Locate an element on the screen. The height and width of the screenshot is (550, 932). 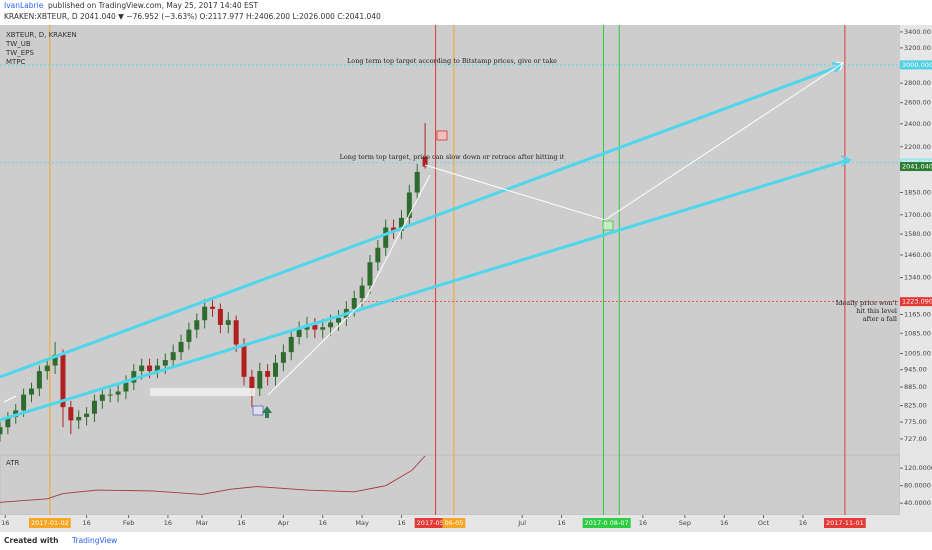
footer-brand: TradingView is located at coordinates (94, 540).